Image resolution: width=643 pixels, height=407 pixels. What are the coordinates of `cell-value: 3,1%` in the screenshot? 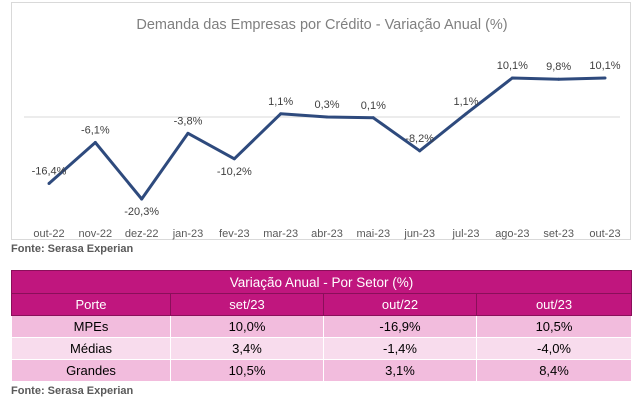 It's located at (400, 370).